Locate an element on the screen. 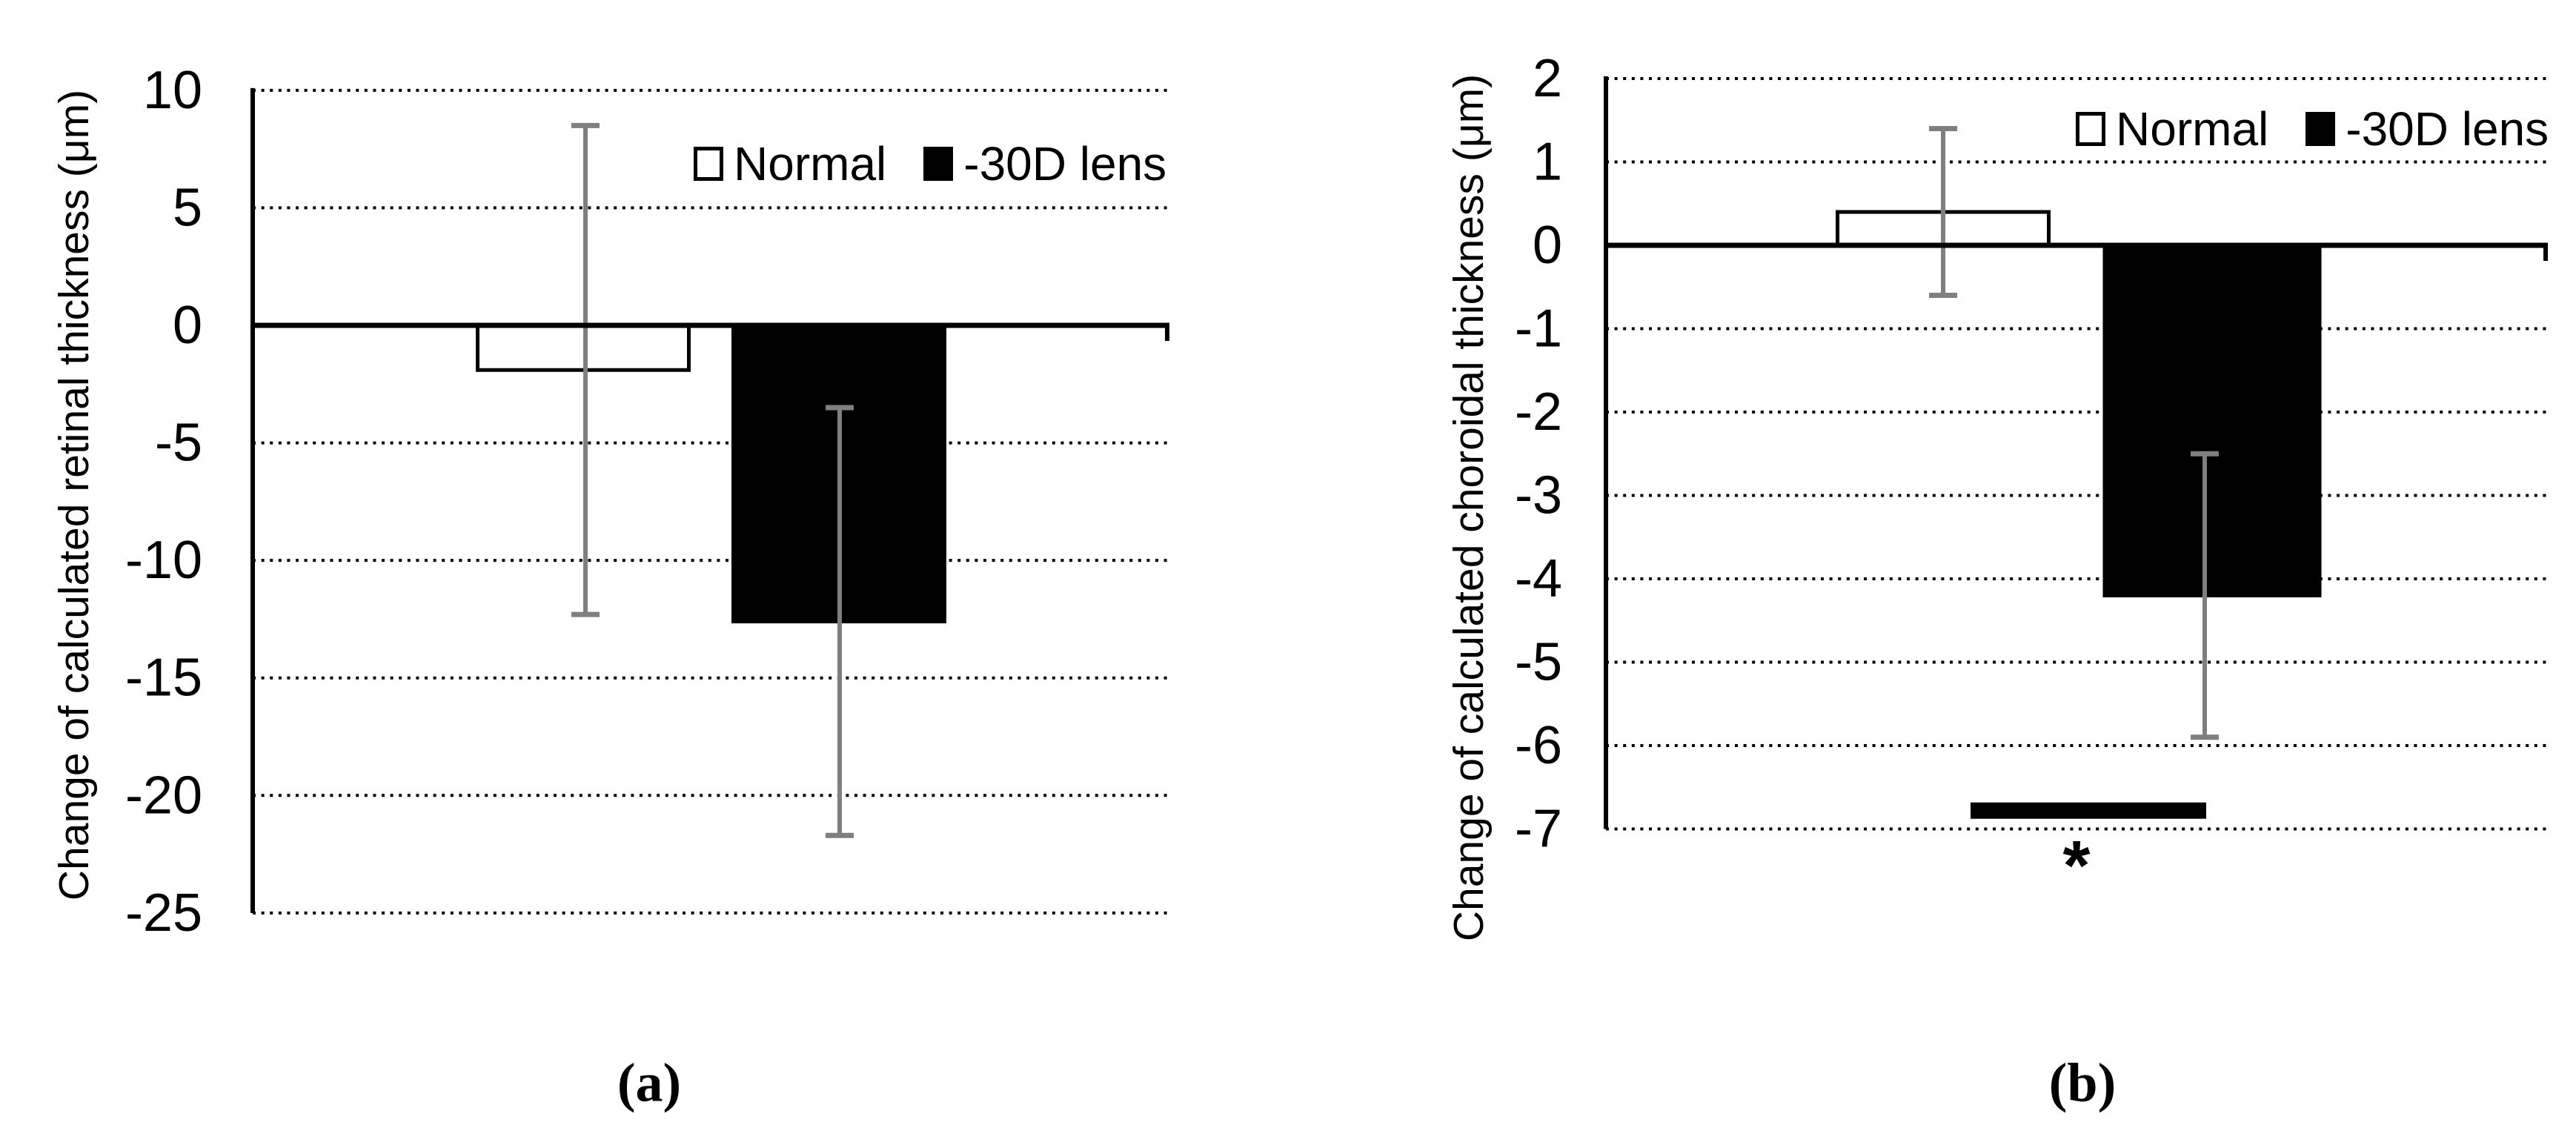 The image size is (2576, 1148). y-tick-label: -10 is located at coordinates (163, 560).